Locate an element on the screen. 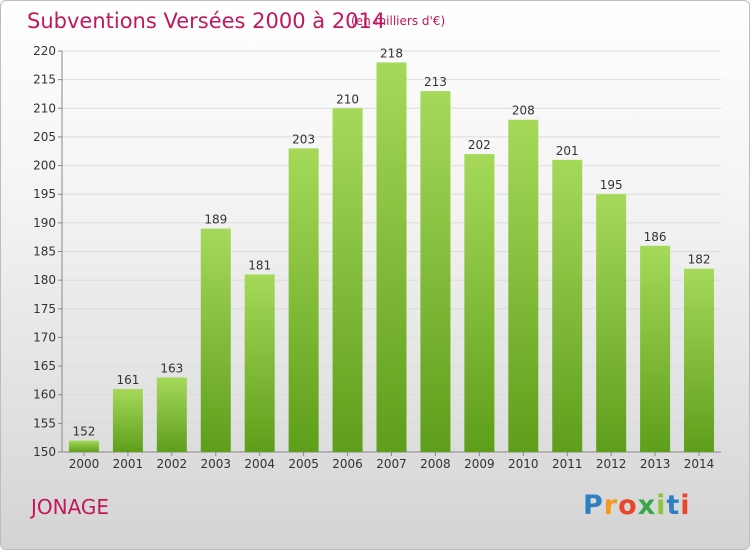  y-tick-label: 215 is located at coordinates (44, 80).